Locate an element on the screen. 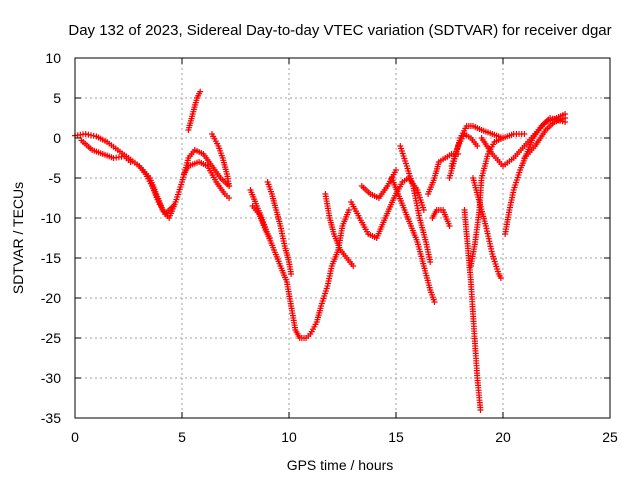  x-tick-label: 25 is located at coordinates (610, 437).